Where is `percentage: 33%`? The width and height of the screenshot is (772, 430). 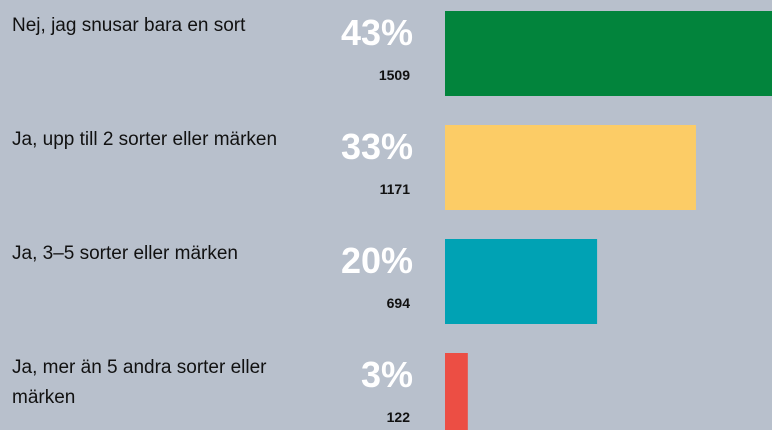 percentage: 33% is located at coordinates (376, 146).